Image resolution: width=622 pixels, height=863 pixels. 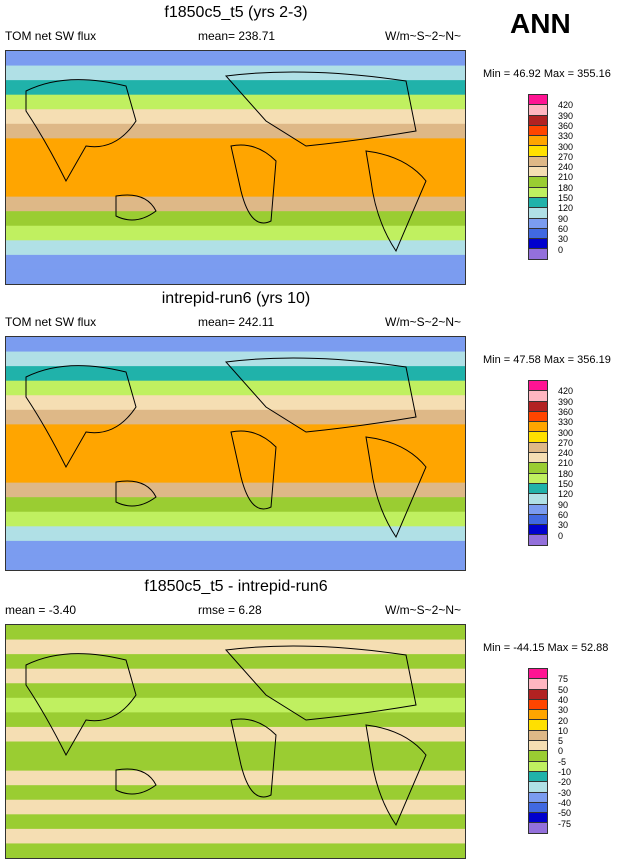 What do you see at coordinates (566, 484) in the screenshot?
I see `colorbar-label: 150` at bounding box center [566, 484].